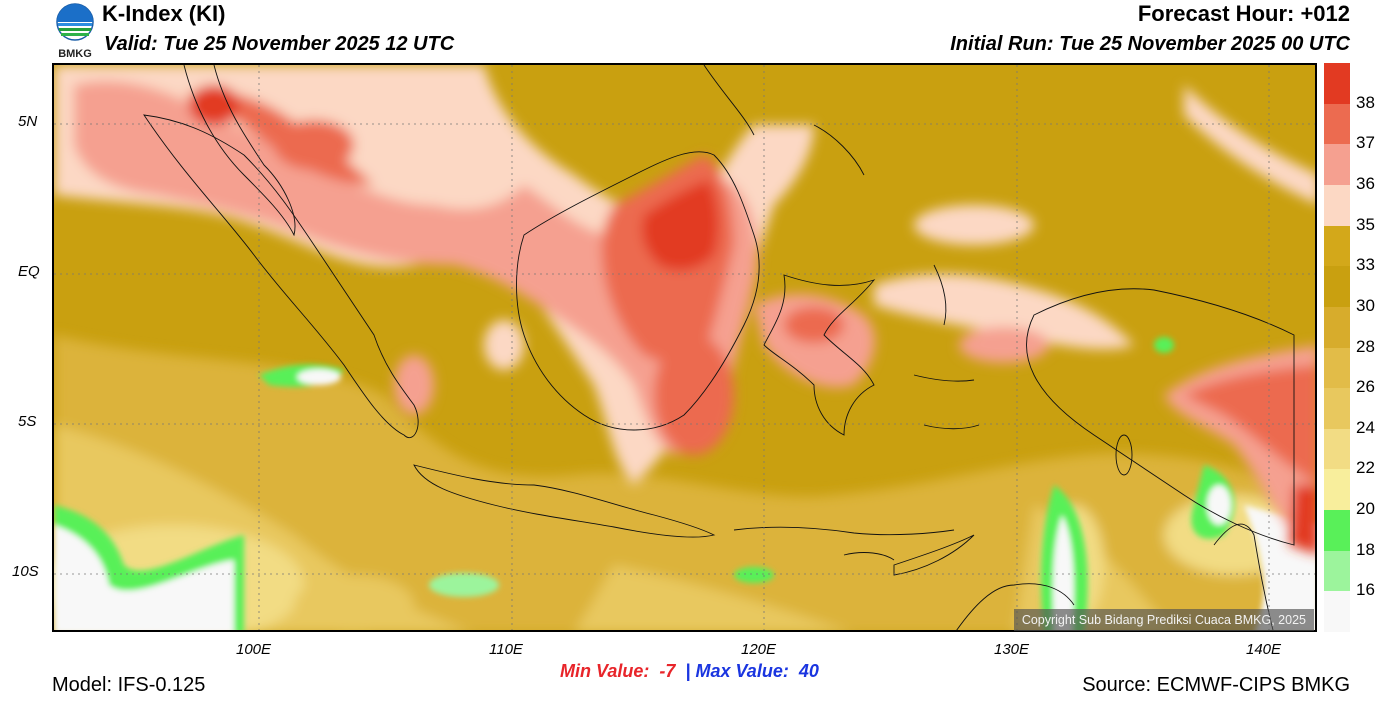 Image resolution: width=1400 pixels, height=709 pixels. I want to click on logo-text: BMKG, so click(75, 54).